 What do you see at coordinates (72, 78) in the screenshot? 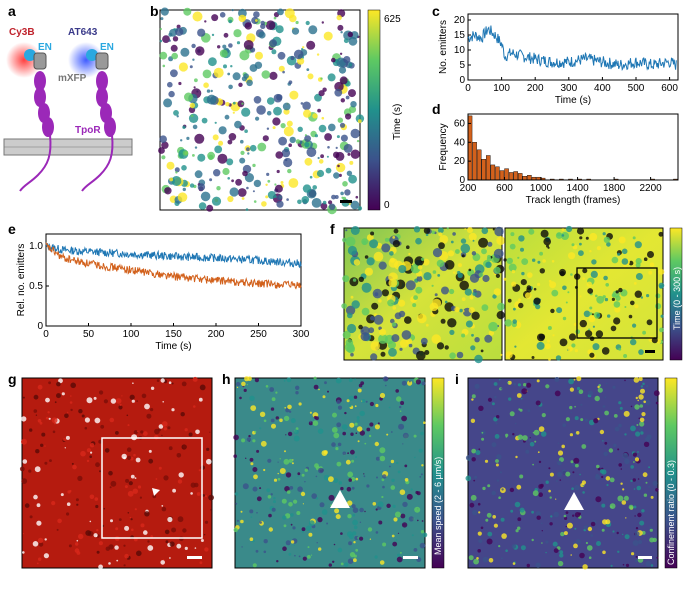
I see `mxfp-label: mXFP` at bounding box center [72, 78].